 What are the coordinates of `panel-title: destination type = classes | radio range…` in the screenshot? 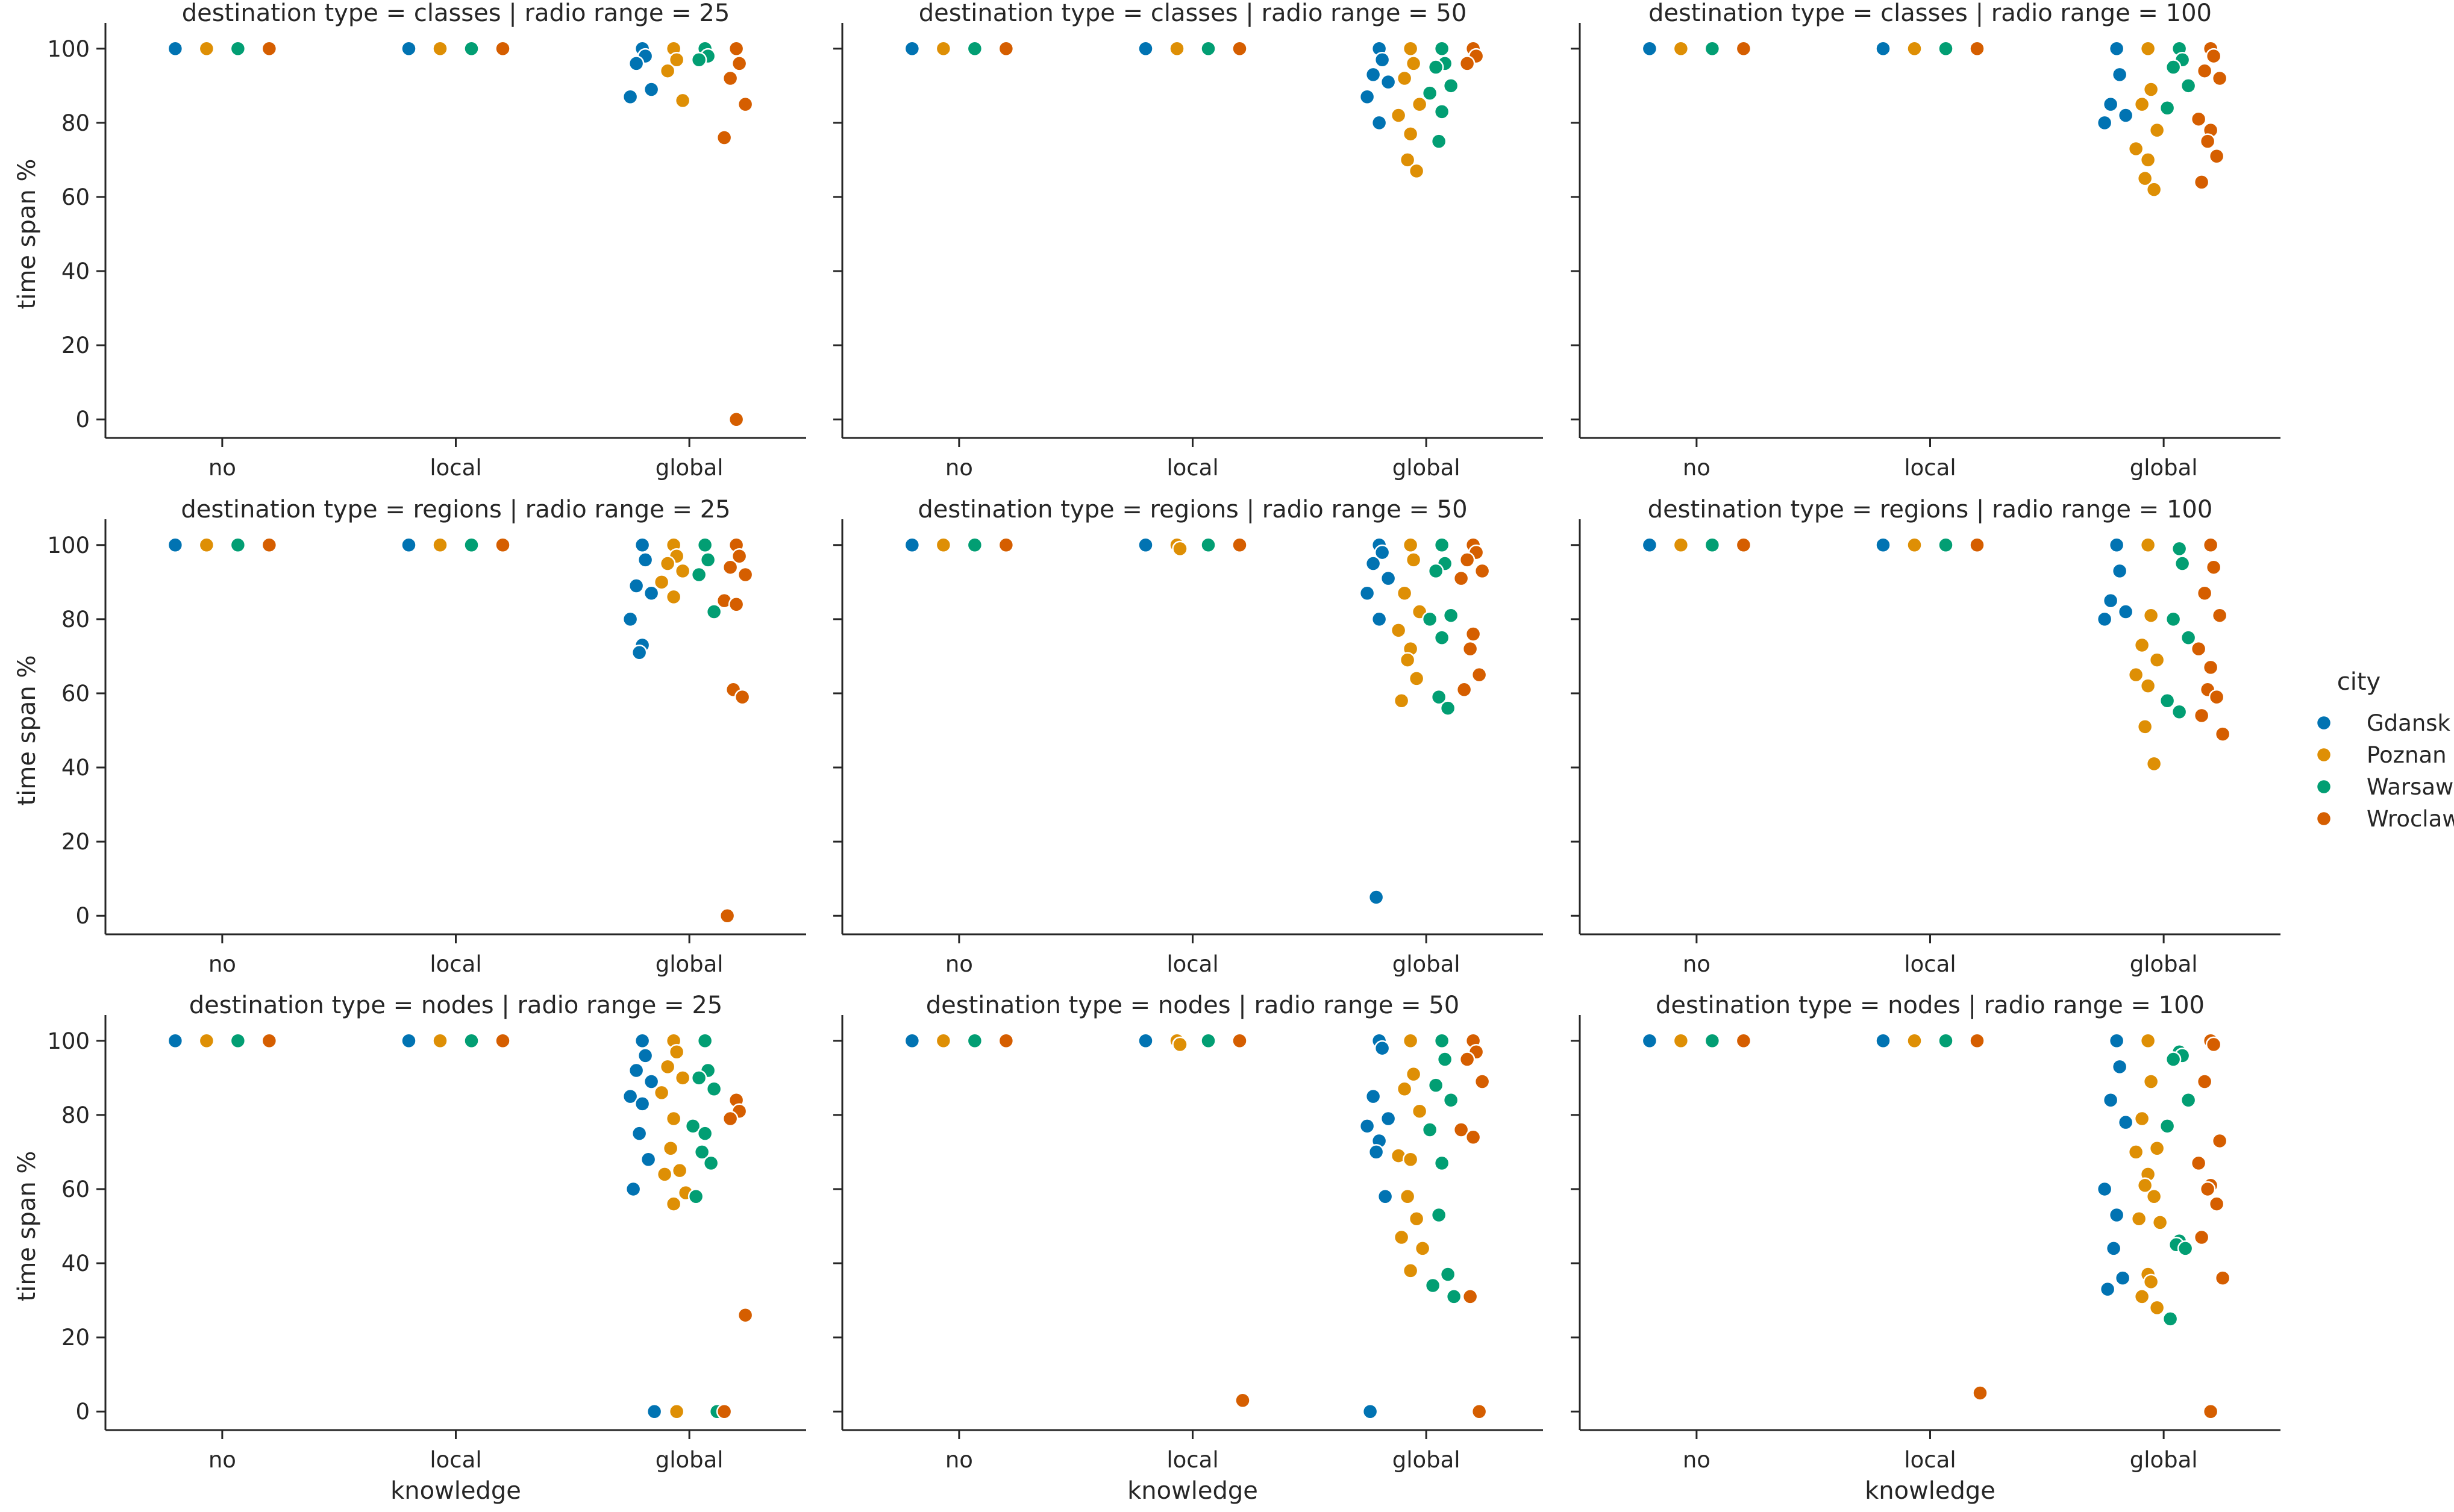 It's located at (1930, 13).